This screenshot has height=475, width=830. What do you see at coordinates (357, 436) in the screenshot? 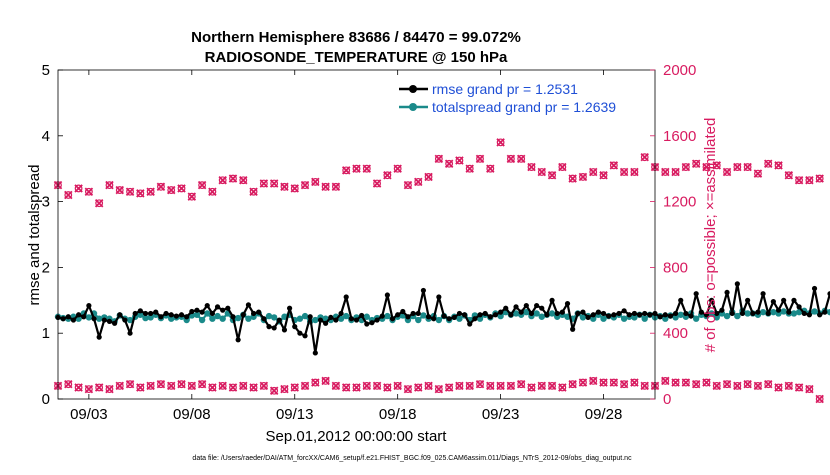
I see `x-axis-label: Sep.01,2012 00:00:00 start` at bounding box center [357, 436].